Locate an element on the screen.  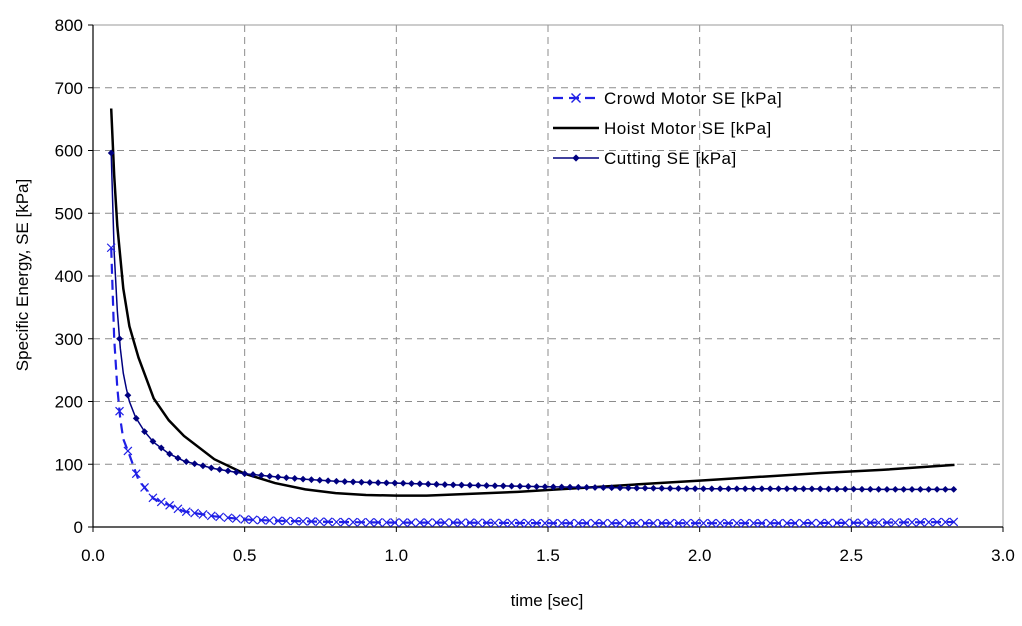
y-axis-label: Specific Energy, SE [kPa] is located at coordinates (22, 275).